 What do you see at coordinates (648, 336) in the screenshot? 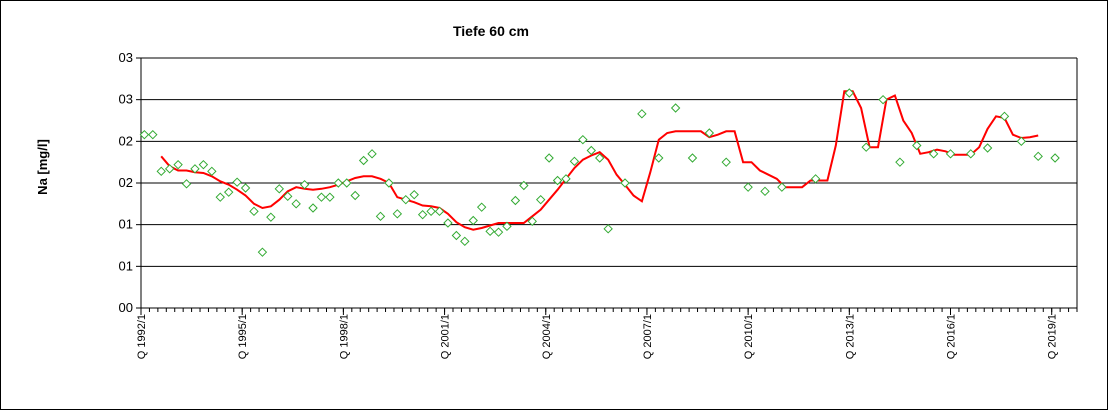
I see `x-tick-label: Q 2007/1` at bounding box center [648, 336].